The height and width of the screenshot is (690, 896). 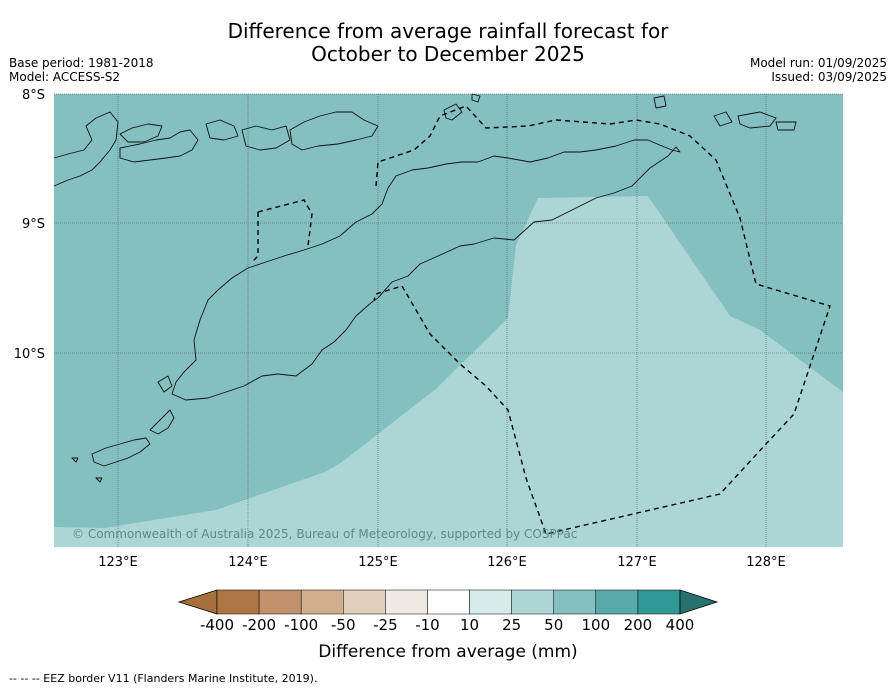 What do you see at coordinates (86, 149) in the screenshot?
I see `flores-coastline` at bounding box center [86, 149].